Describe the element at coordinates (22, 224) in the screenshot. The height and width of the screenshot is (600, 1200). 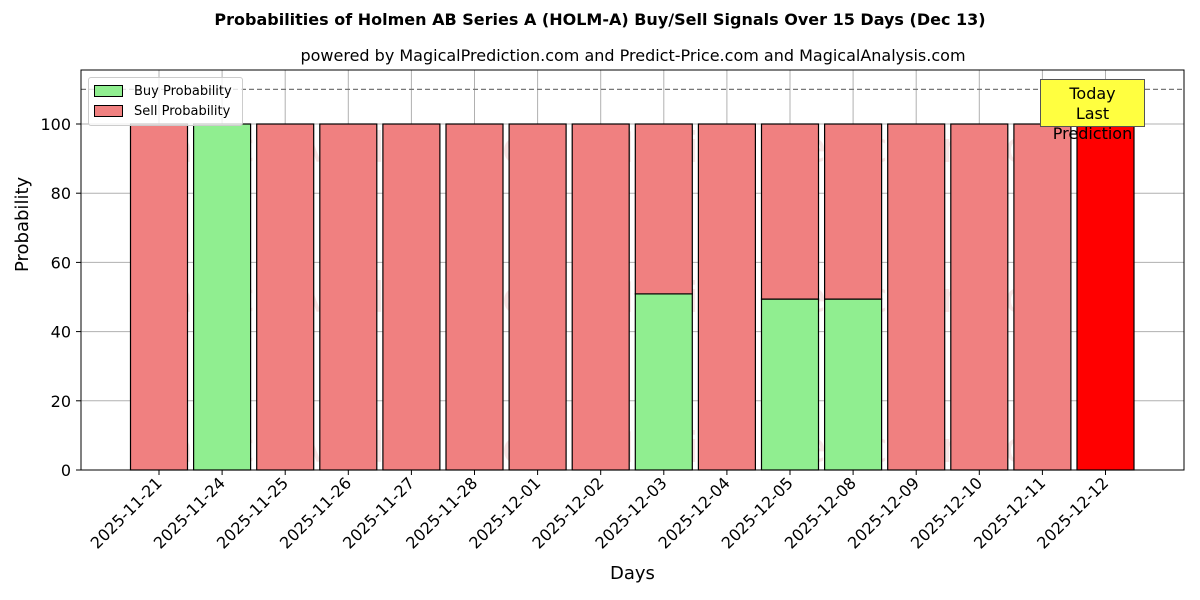
I see `y-axis-label: Probability` at that location.